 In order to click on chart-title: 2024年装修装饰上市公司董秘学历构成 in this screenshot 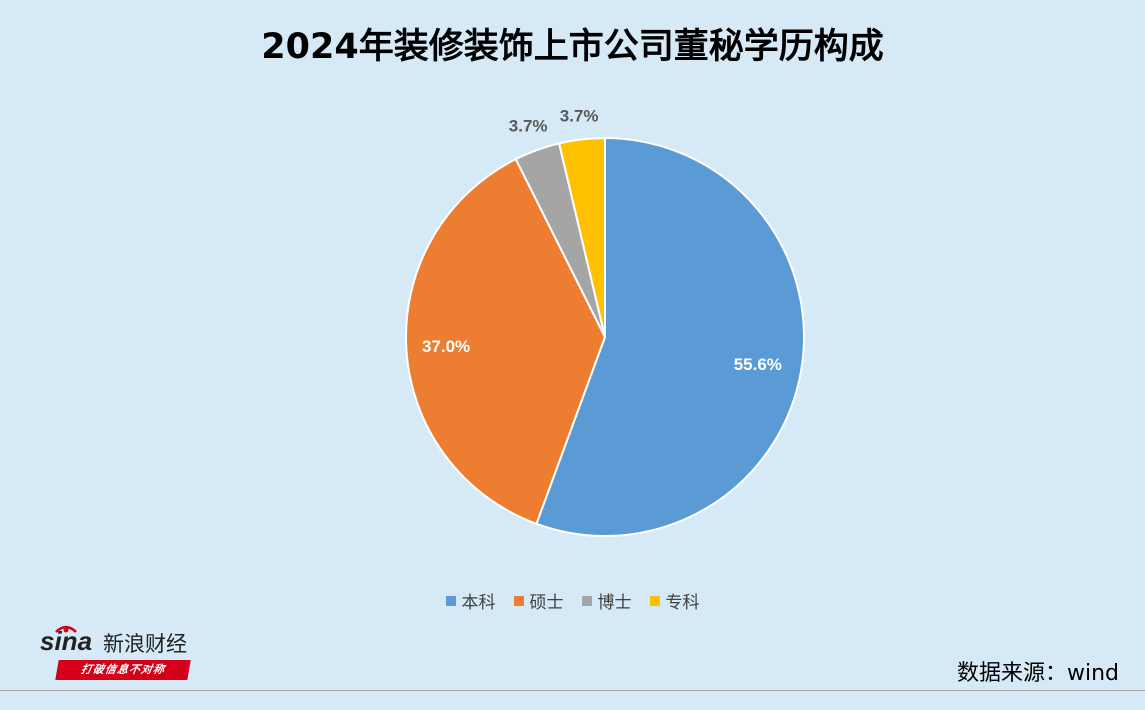, I will do `click(572, 47)`.